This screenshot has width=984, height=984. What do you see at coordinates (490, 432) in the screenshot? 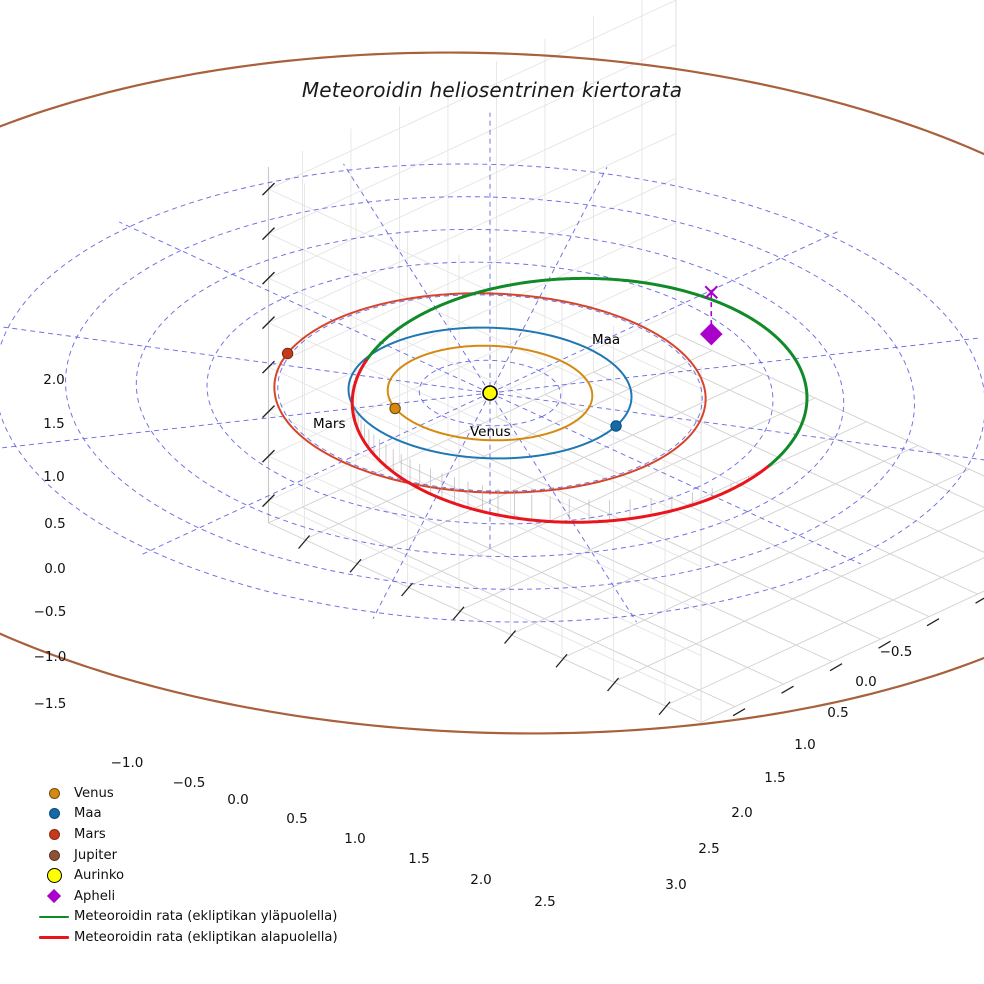
I see `venus-label: Venus` at bounding box center [490, 432].